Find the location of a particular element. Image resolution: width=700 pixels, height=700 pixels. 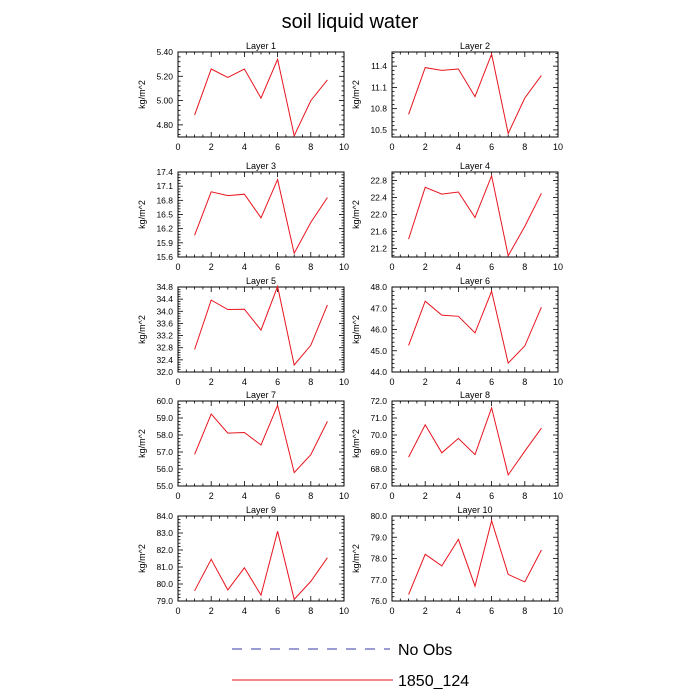

y-tick-label: 21.2 is located at coordinates (378, 249).